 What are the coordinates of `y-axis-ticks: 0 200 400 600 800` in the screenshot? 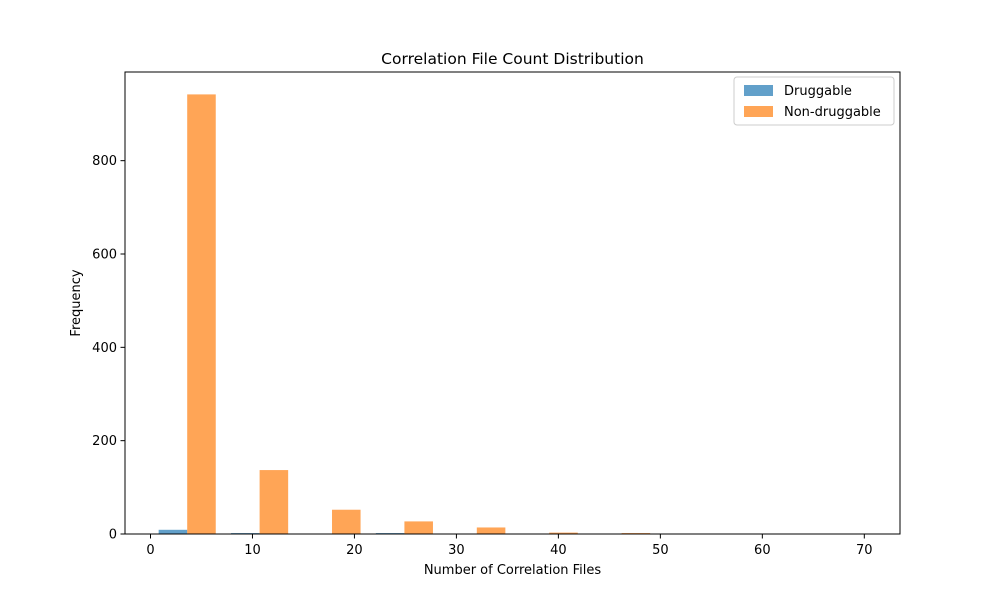 It's located at (108, 348).